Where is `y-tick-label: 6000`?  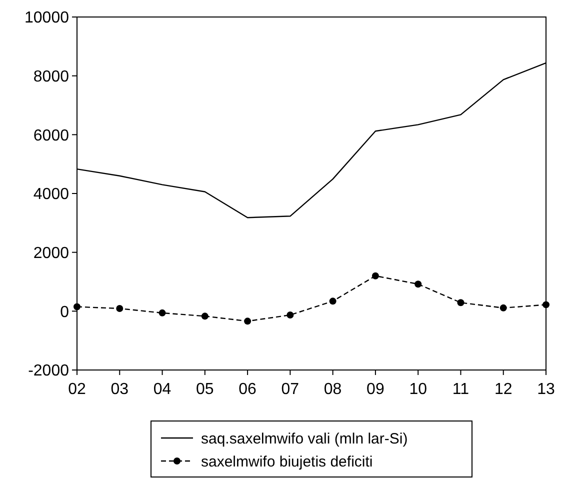 y-tick-label: 6000 is located at coordinates (51, 135).